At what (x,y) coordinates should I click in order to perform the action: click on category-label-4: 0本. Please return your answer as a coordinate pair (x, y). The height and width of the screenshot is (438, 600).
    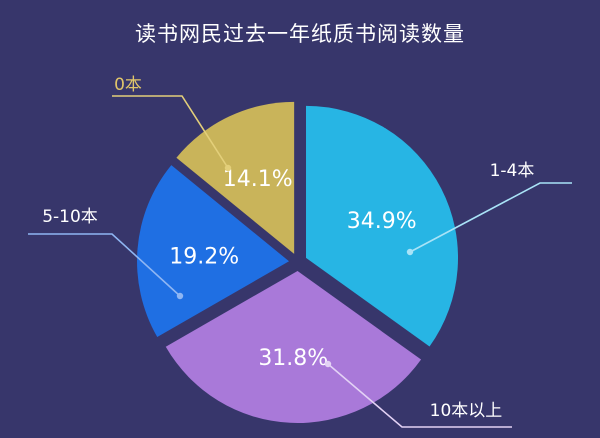
    Looking at the image, I should click on (128, 85).